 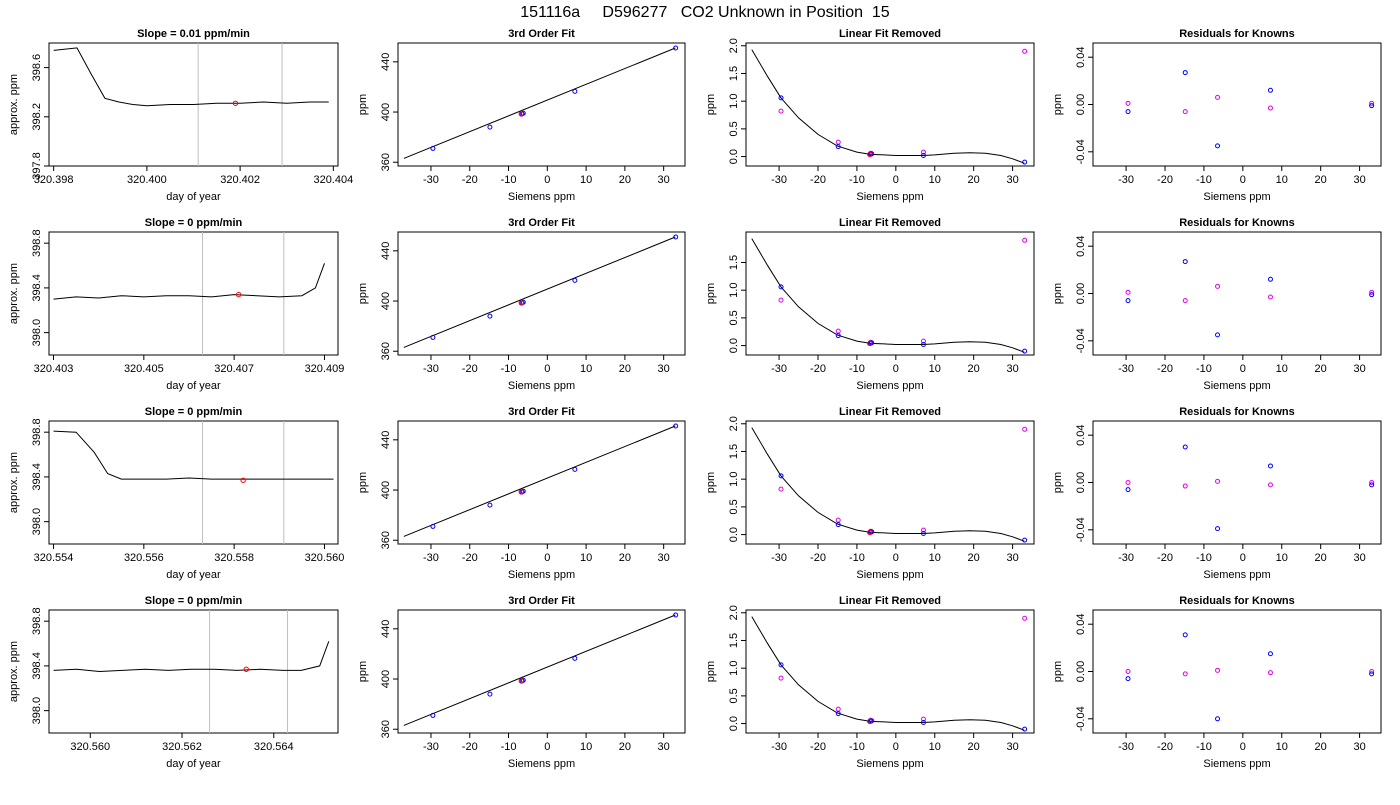 What do you see at coordinates (541, 34) in the screenshot?
I see `panel-title: 3rd Order Fit` at bounding box center [541, 34].